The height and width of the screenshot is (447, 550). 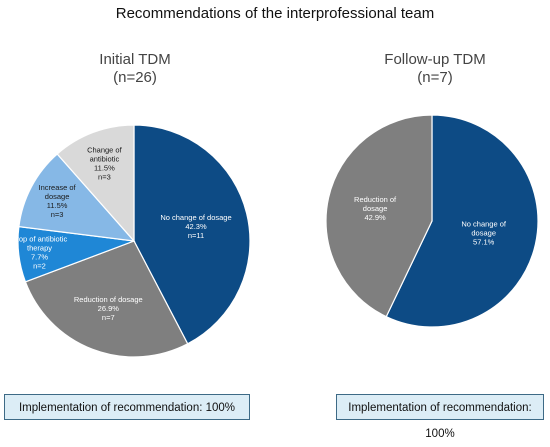 I want to click on pie-label-initial-0: No change of dosage 42.3% n=11, so click(x=195, y=226).